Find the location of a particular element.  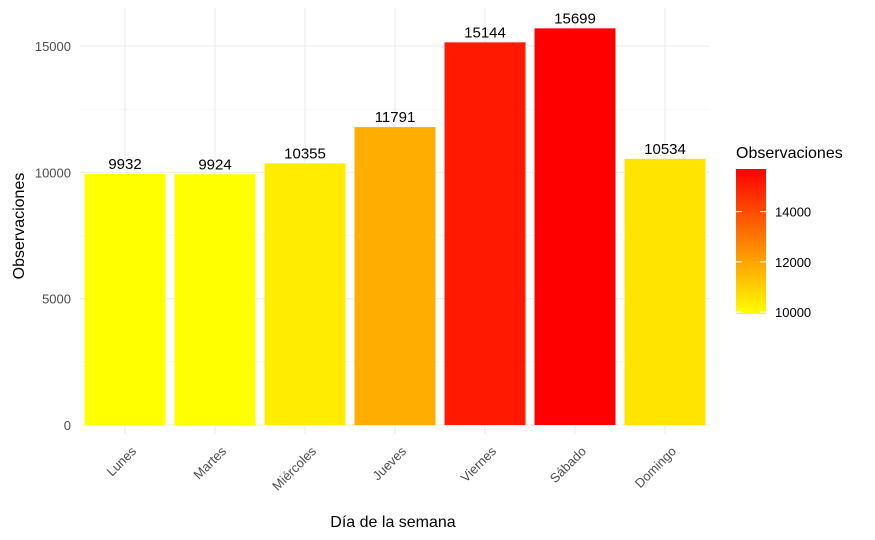

bar-value-label: 9932 is located at coordinates (124, 164).